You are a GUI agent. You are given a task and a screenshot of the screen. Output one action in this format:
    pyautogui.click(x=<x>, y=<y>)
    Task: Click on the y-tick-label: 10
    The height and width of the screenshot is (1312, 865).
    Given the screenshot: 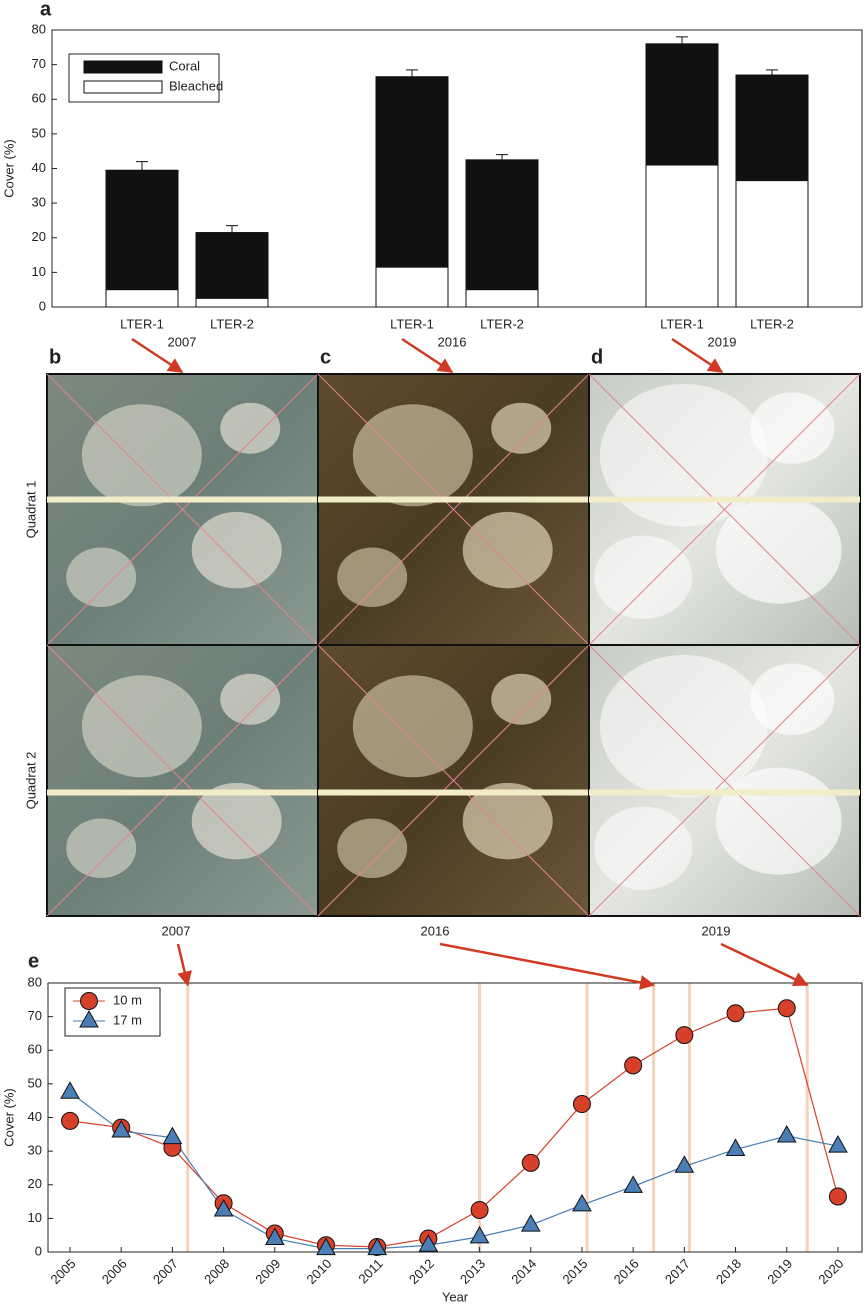 What is the action you would take?
    pyautogui.click(x=35, y=1217)
    